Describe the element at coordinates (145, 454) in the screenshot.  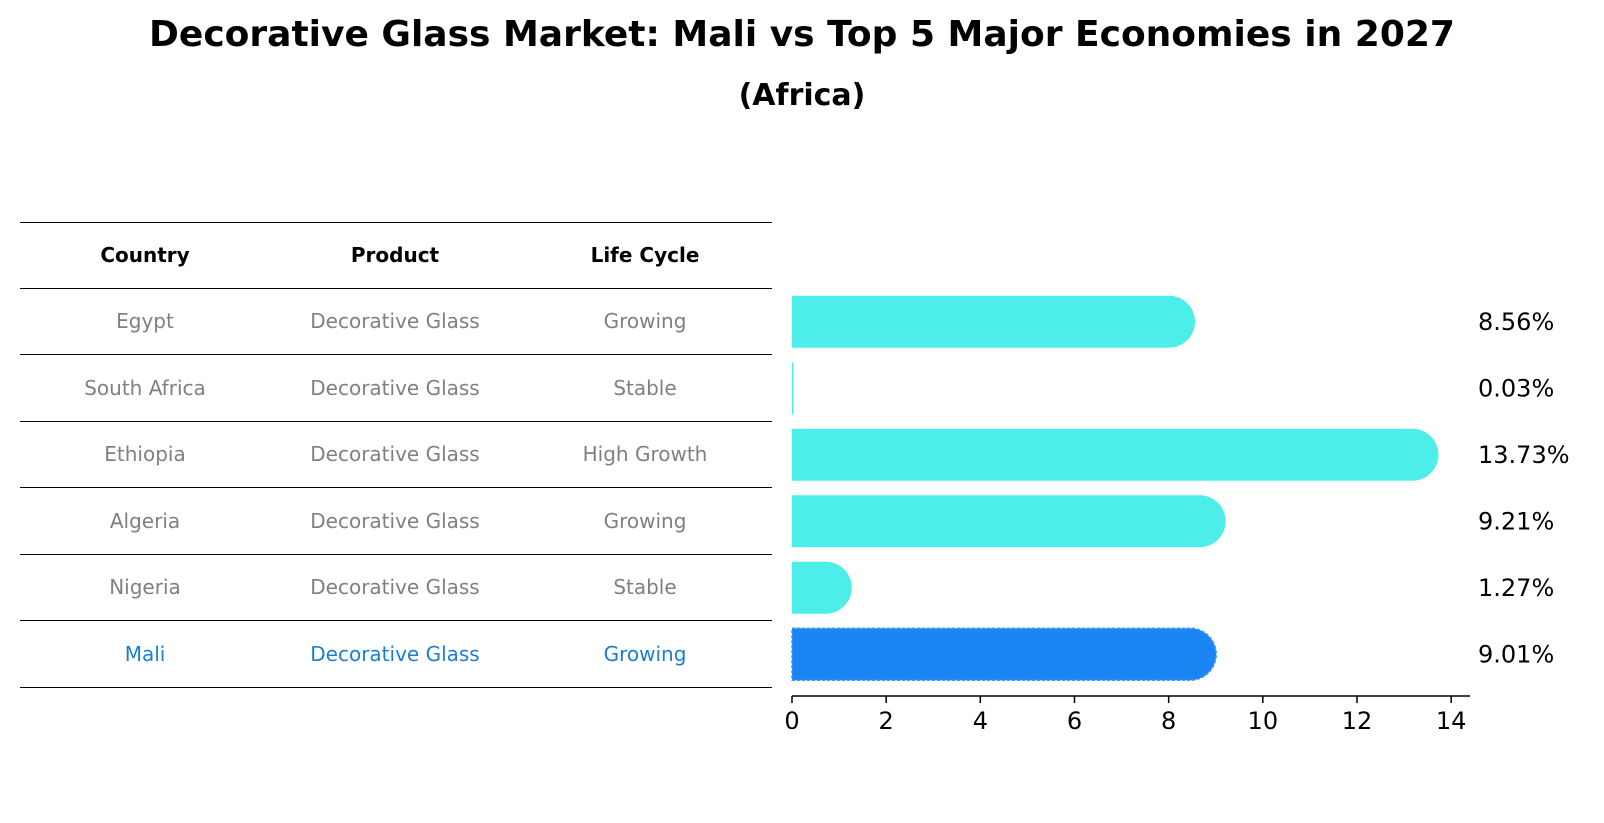
I see `cell-country: Ethiopia` at that location.